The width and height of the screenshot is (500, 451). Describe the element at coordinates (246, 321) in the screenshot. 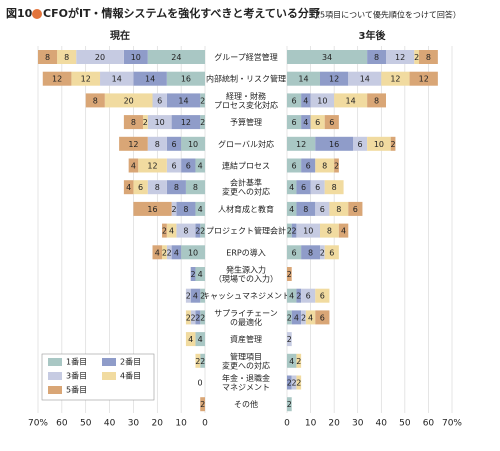

I see `category-line: の最適化` at that location.